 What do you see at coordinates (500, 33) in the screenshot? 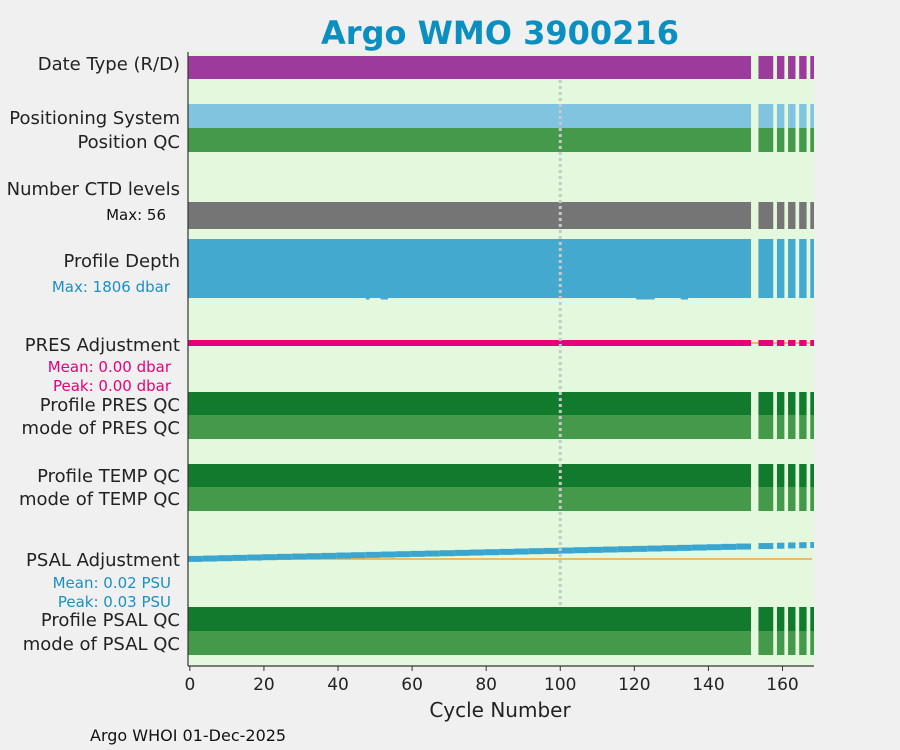
I see `chart-title: Argo WMO 3900216` at bounding box center [500, 33].